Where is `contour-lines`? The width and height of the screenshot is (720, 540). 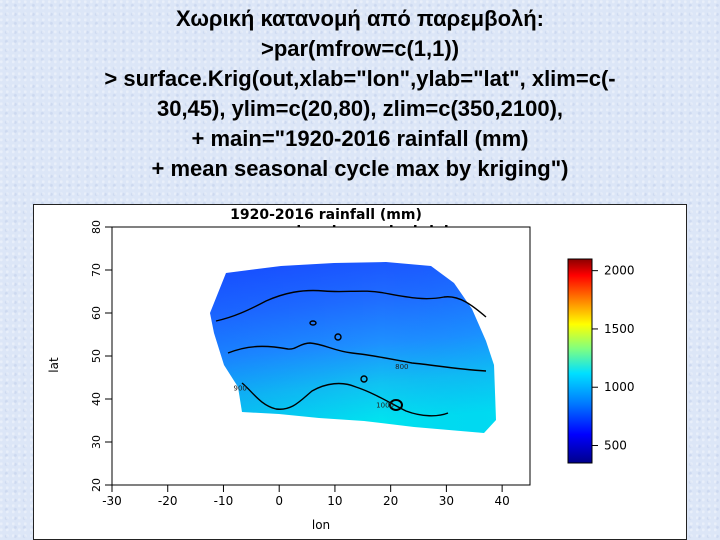
contour-lines is located at coordinates (351, 353).